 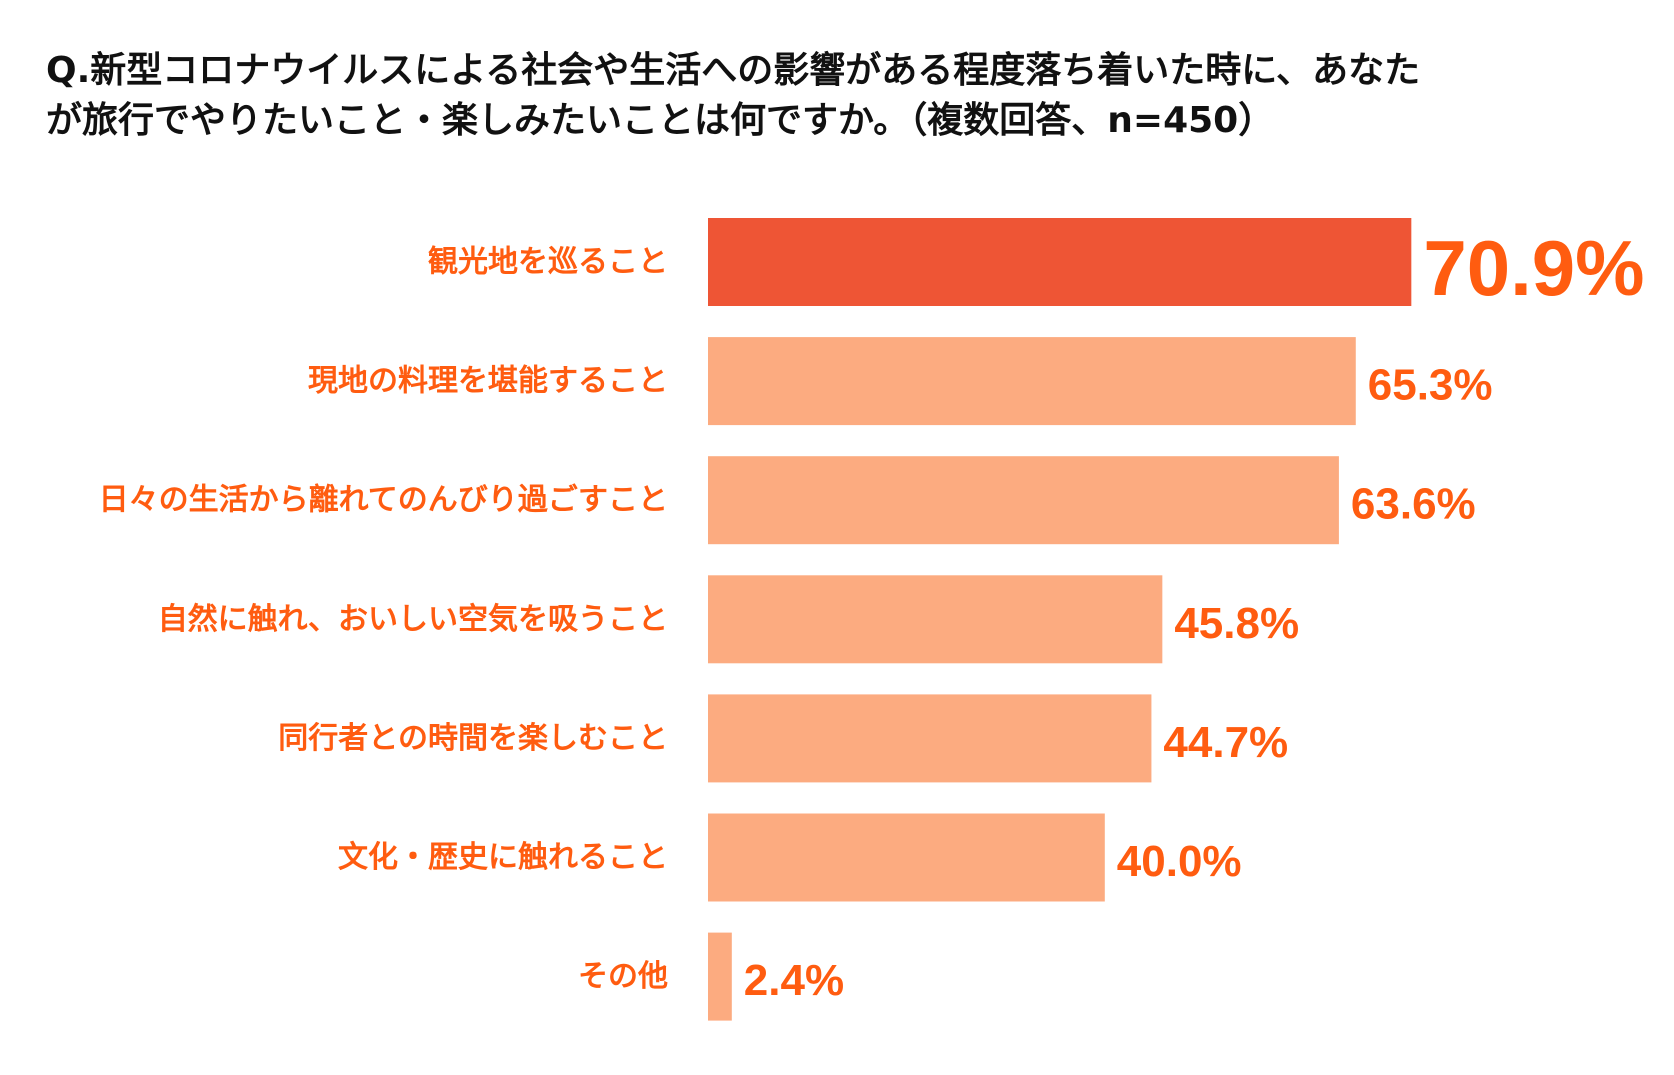 What do you see at coordinates (413, 619) in the screenshot?
I see `category-label: 自然に触れ、おいしい空気を吸うこと` at bounding box center [413, 619].